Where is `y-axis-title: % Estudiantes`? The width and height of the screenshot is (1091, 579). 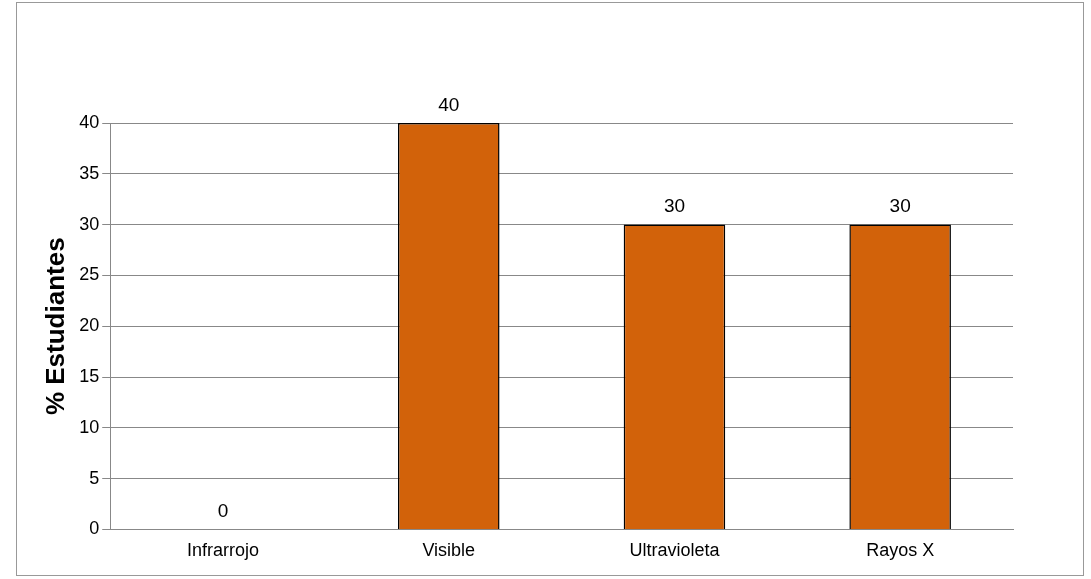 y-axis-title: % Estudiantes is located at coordinates (54, 326).